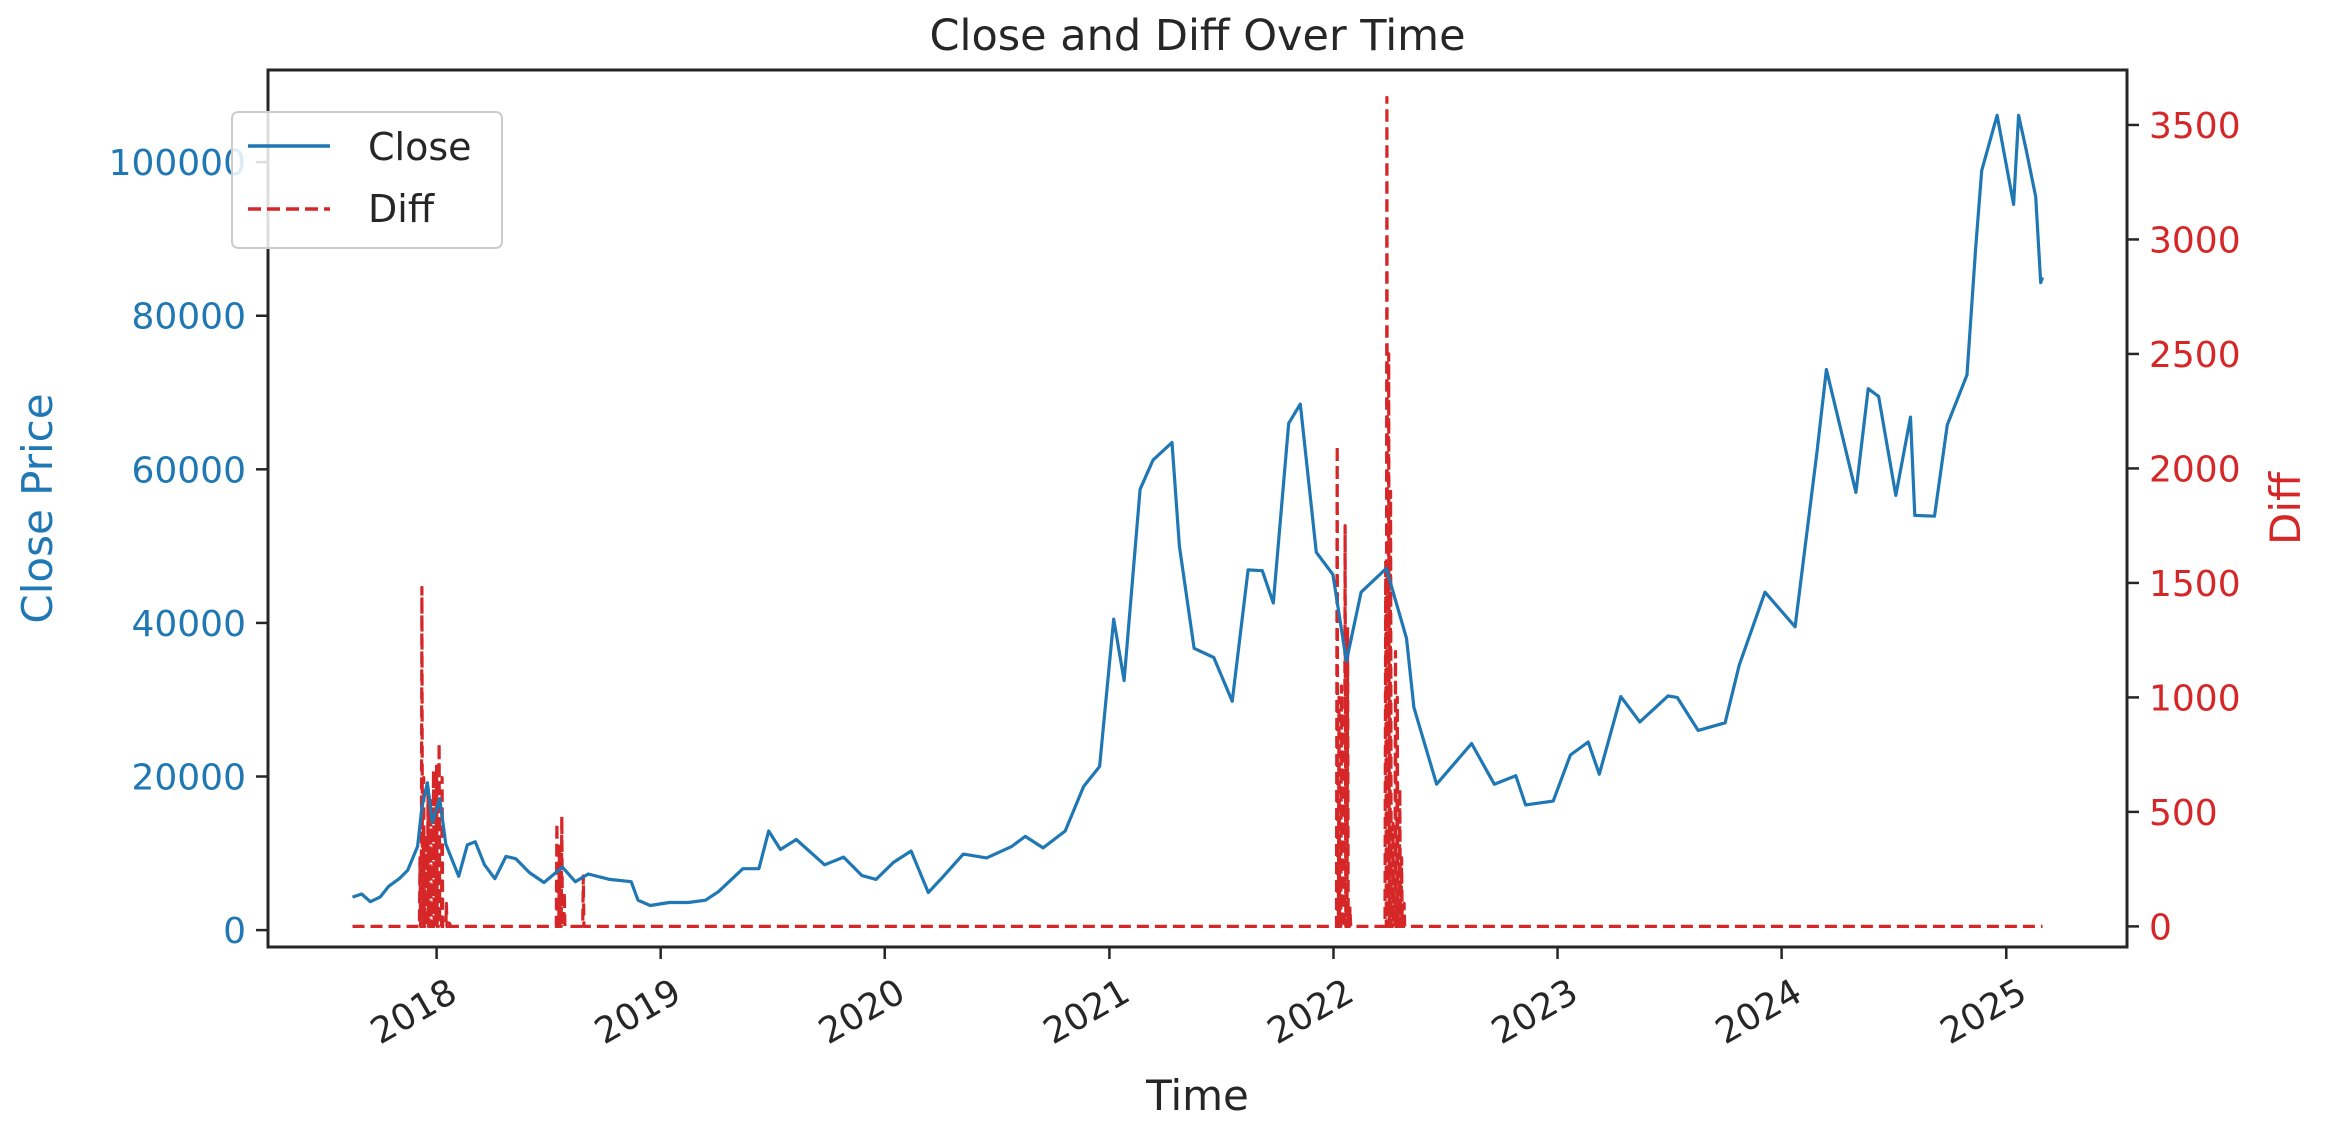  I want to click on y-right-tick-label: 500, so click(2183, 813).